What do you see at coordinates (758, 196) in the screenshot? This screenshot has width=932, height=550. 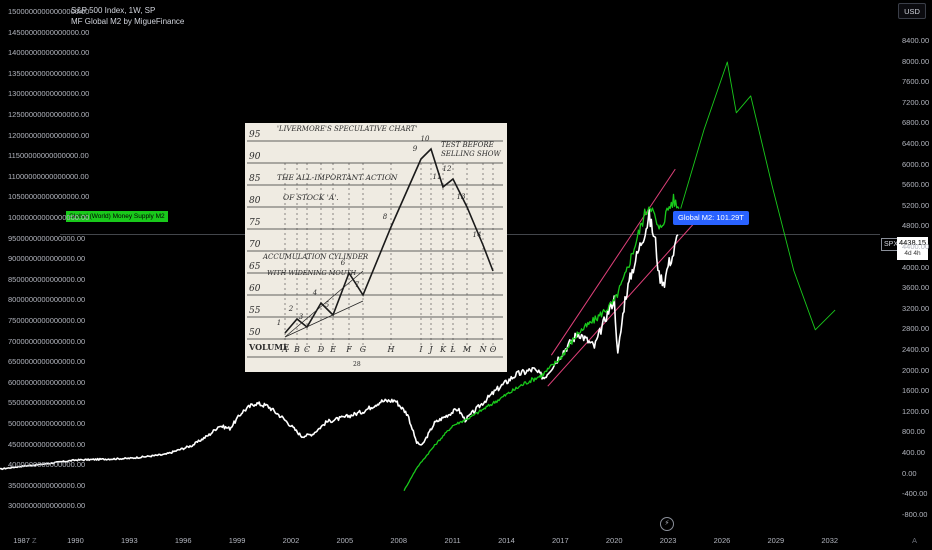 I see `series-line-m2-projection` at bounding box center [758, 196].